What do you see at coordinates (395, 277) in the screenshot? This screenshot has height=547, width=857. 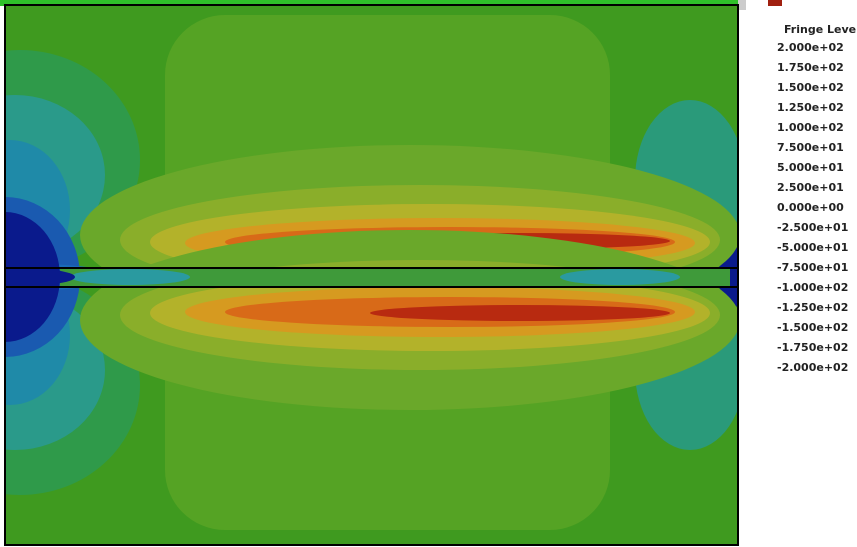 I see `center-strip` at bounding box center [395, 277].